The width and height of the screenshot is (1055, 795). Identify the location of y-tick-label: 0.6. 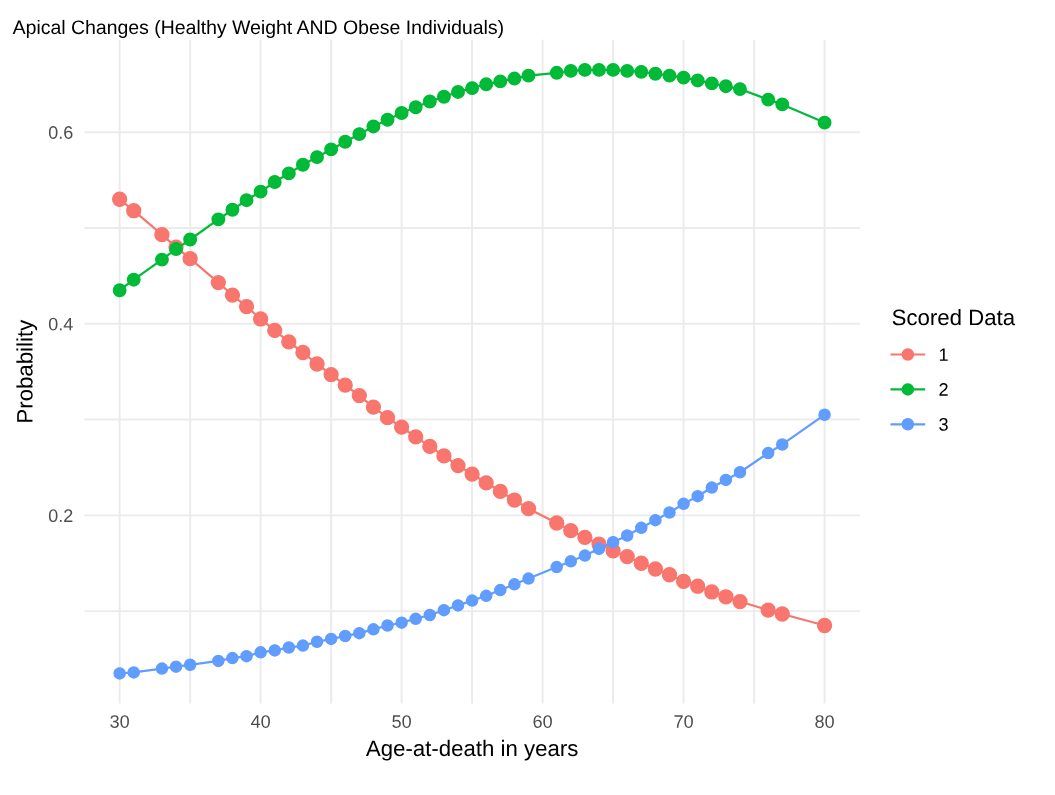
(60, 132).